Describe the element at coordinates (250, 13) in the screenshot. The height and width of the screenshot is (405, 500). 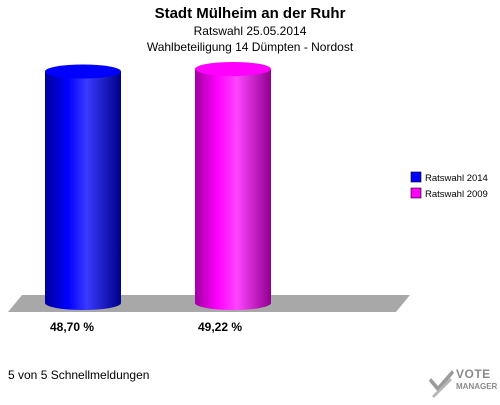
I see `chart-title: Stadt Mülheim an der Ruhr` at that location.